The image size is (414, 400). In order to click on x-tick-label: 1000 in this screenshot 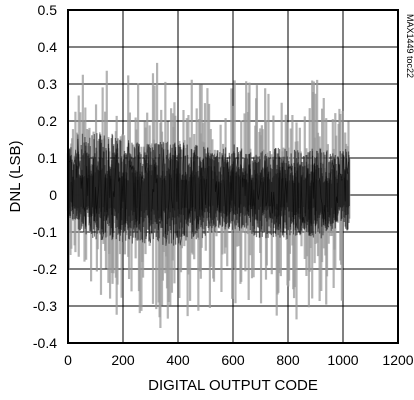, I will do `click(342, 360)`.